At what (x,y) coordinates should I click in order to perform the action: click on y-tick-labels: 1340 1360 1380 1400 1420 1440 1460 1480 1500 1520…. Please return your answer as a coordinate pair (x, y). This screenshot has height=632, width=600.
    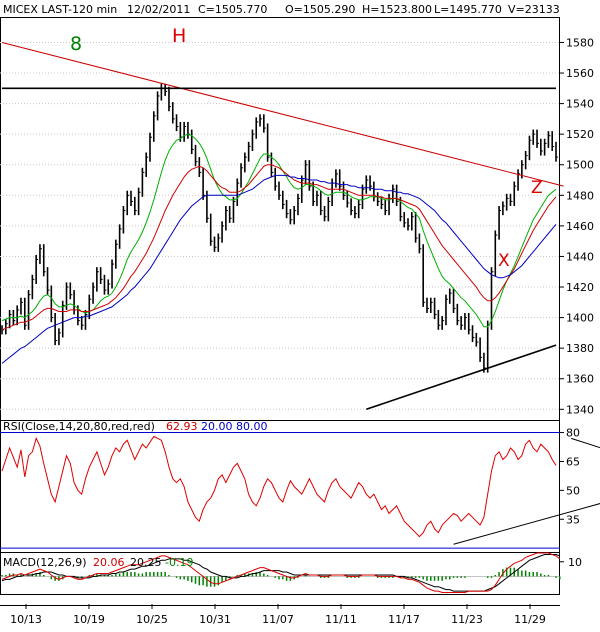
    Looking at the image, I should click on (577, 302).